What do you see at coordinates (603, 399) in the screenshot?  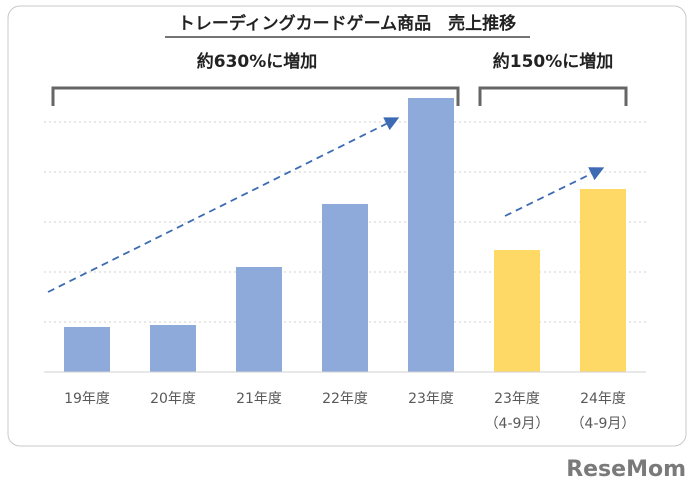 I see `x-tick-label: 24年度` at bounding box center [603, 399].